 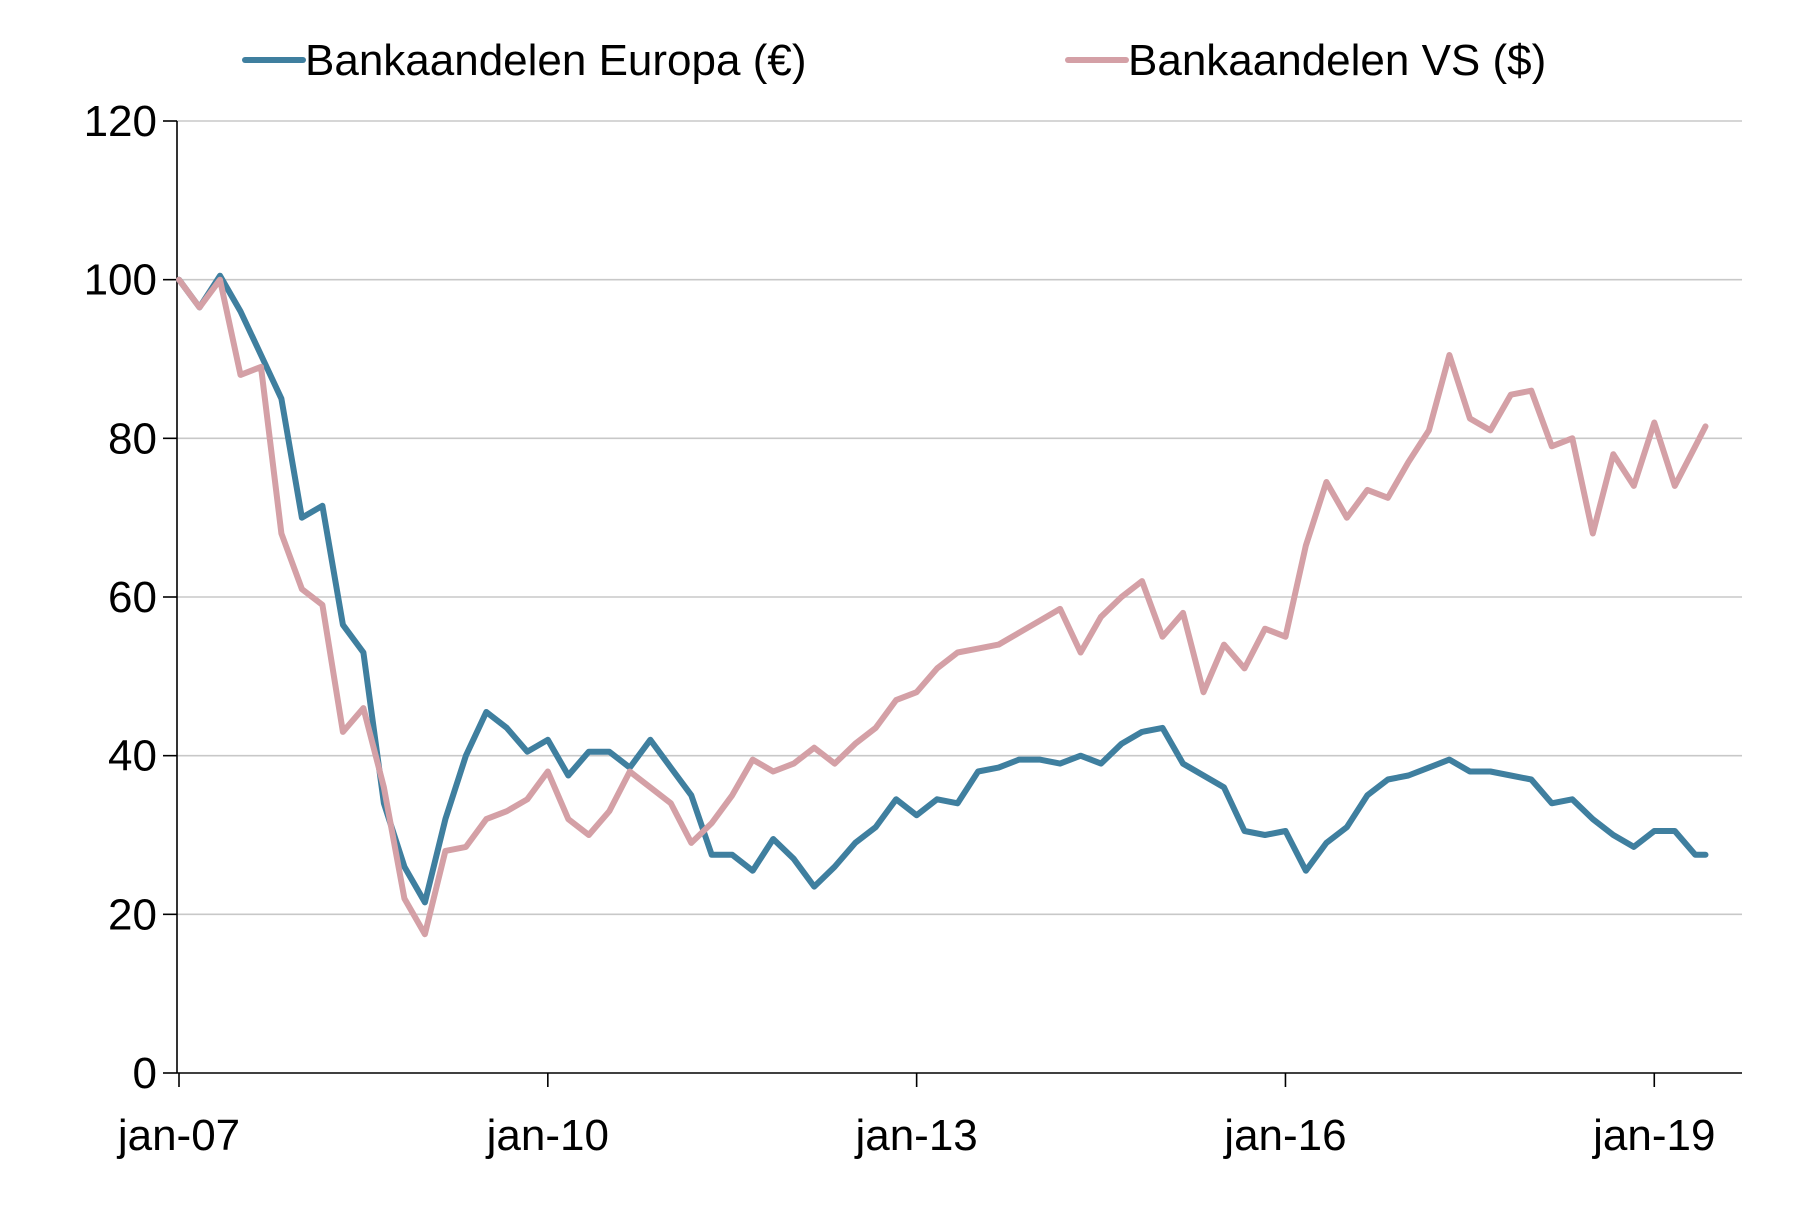 What do you see at coordinates (178, 1135) in the screenshot?
I see `x-tick-label: jan-07` at bounding box center [178, 1135].